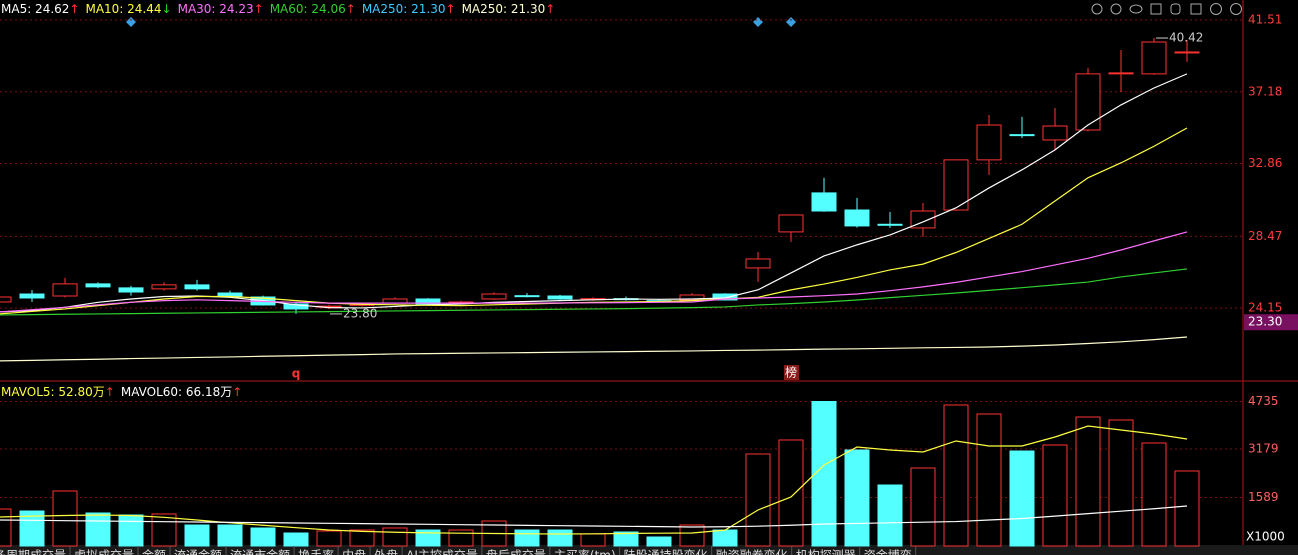  I want to click on y-tick-label: 24.15, so click(1265, 308).